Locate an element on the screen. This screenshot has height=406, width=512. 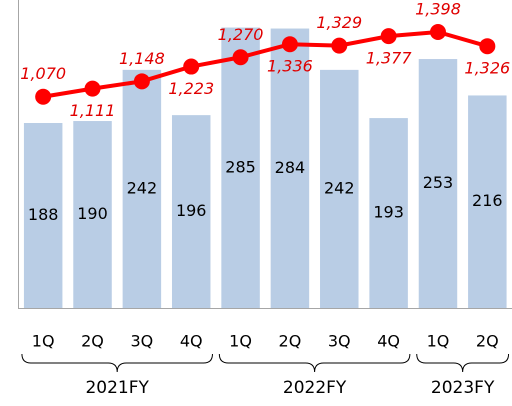
bar-label: 196 is located at coordinates (191, 210).